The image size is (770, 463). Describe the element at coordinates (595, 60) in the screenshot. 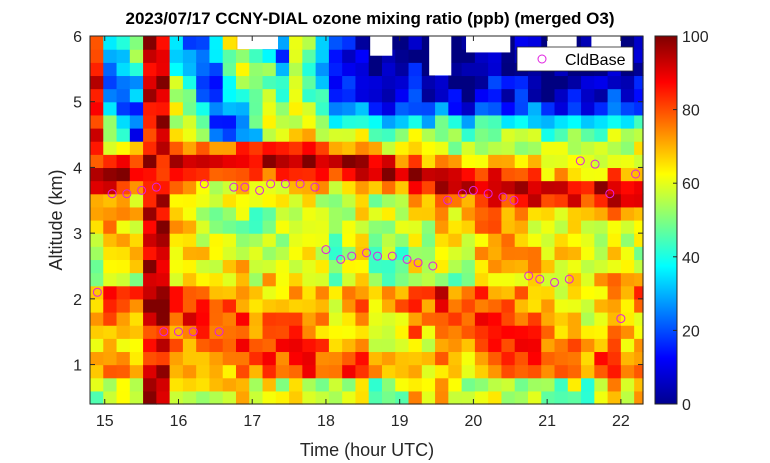

I see `legend-label: CldBase` at that location.